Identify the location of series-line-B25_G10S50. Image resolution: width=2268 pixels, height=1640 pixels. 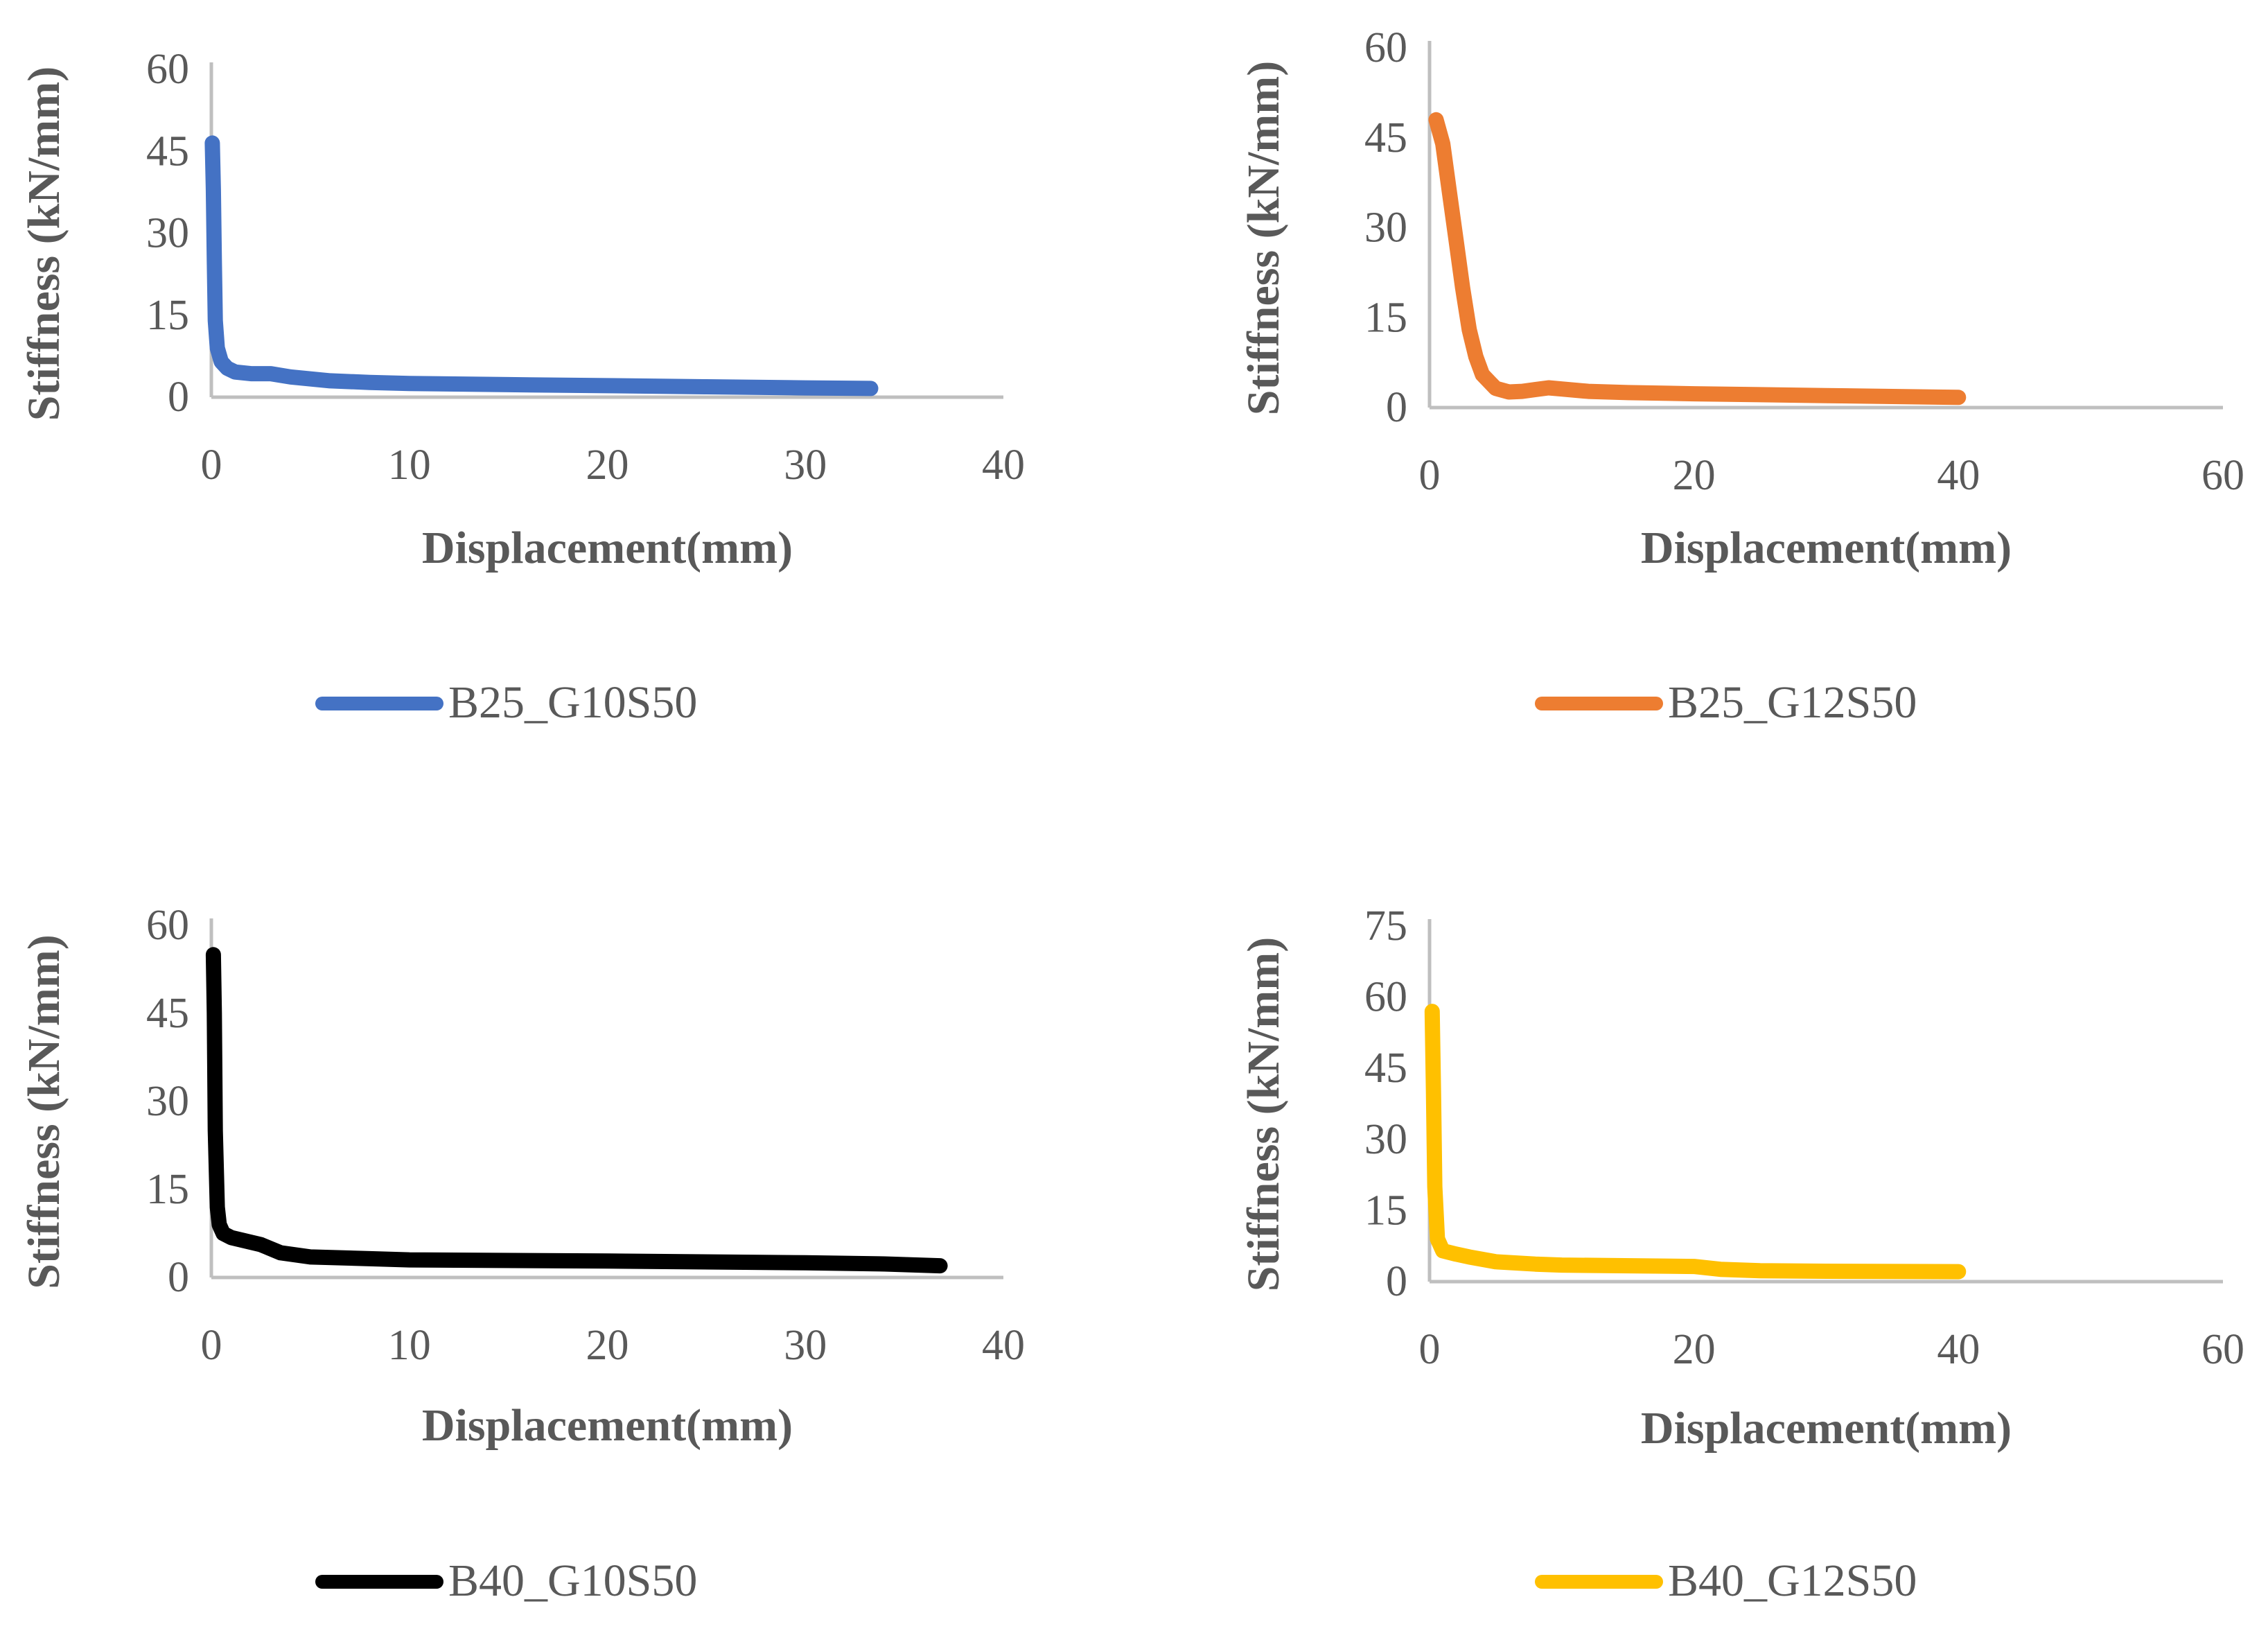
(541, 265).